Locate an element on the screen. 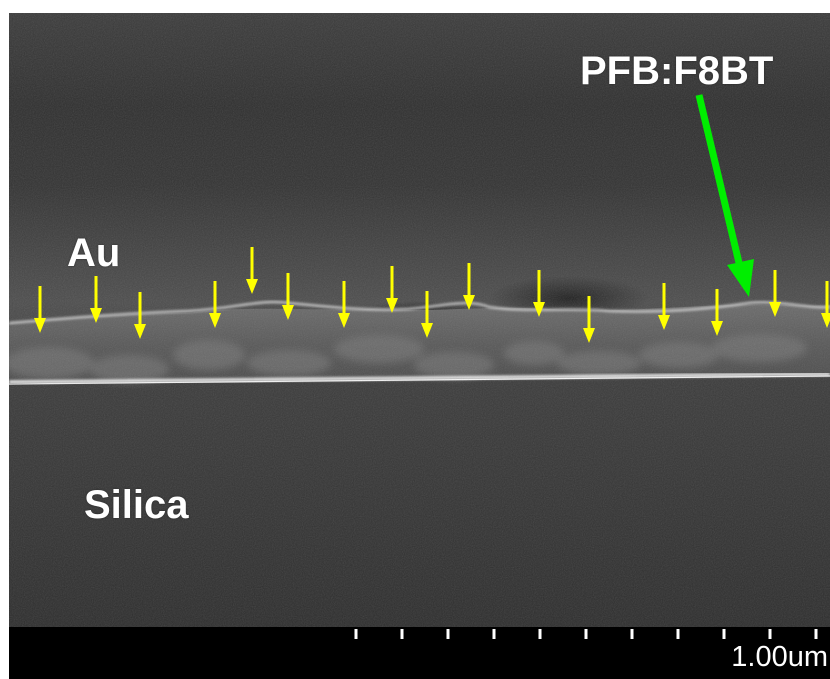  polymer-label: PFB:F8BT is located at coordinates (677, 71).